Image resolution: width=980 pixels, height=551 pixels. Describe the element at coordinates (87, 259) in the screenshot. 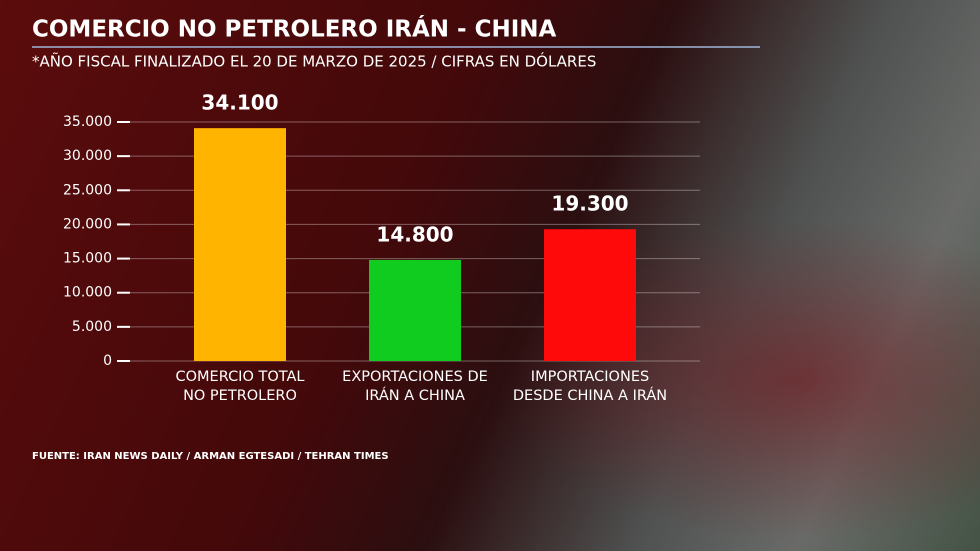

I see `y-tick-label: 15.000` at that location.